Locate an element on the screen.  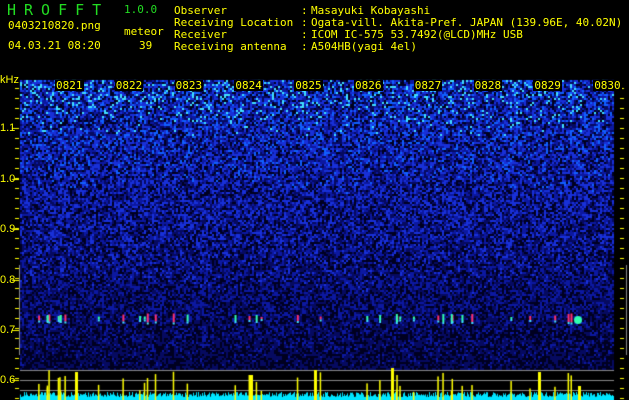
app-version: 1.0.0 is located at coordinates (141, 9).